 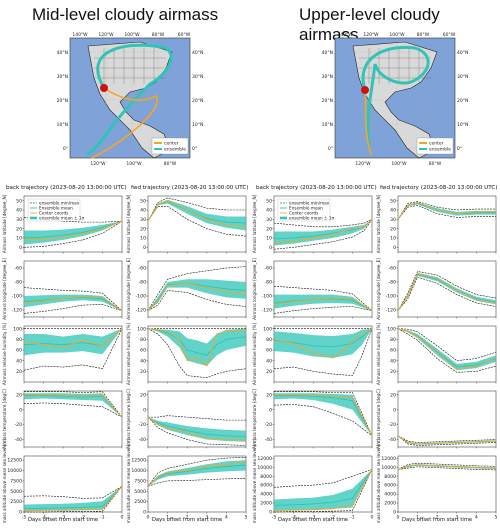 I want to click on map-lat-label: 0°, so click(x=194, y=149).